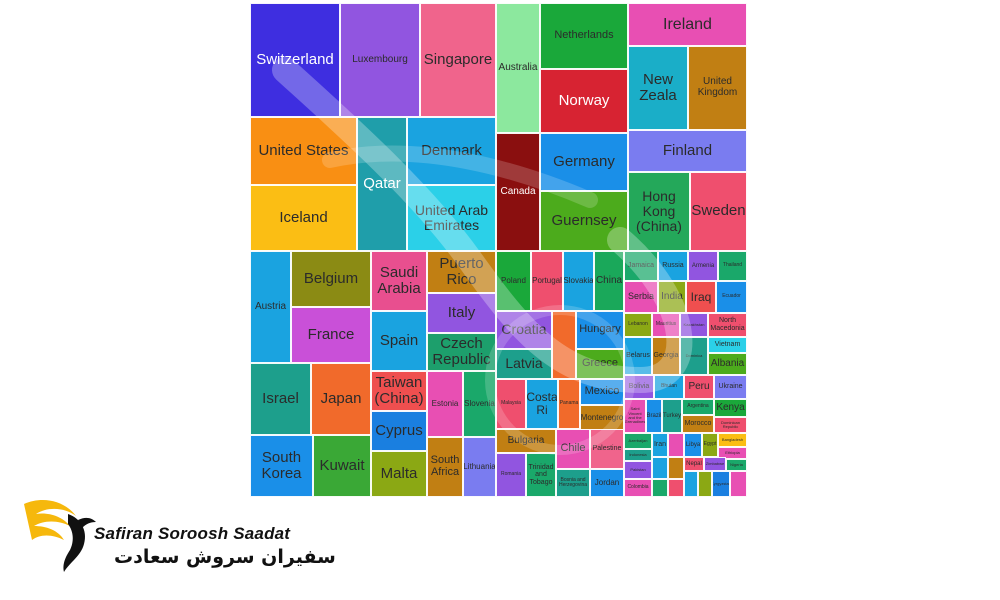 The image size is (1000, 600). Describe the element at coordinates (584, 220) in the screenshot. I see `treemap-cell-label: Guernsey` at that location.